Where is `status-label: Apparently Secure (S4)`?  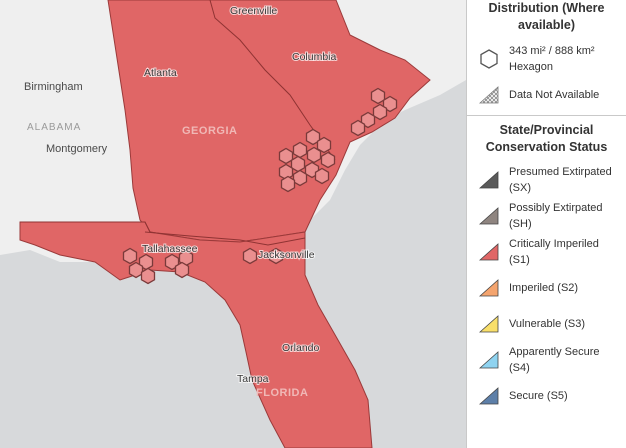
status-label: Apparently Secure (S4) is located at coordinates (554, 360).